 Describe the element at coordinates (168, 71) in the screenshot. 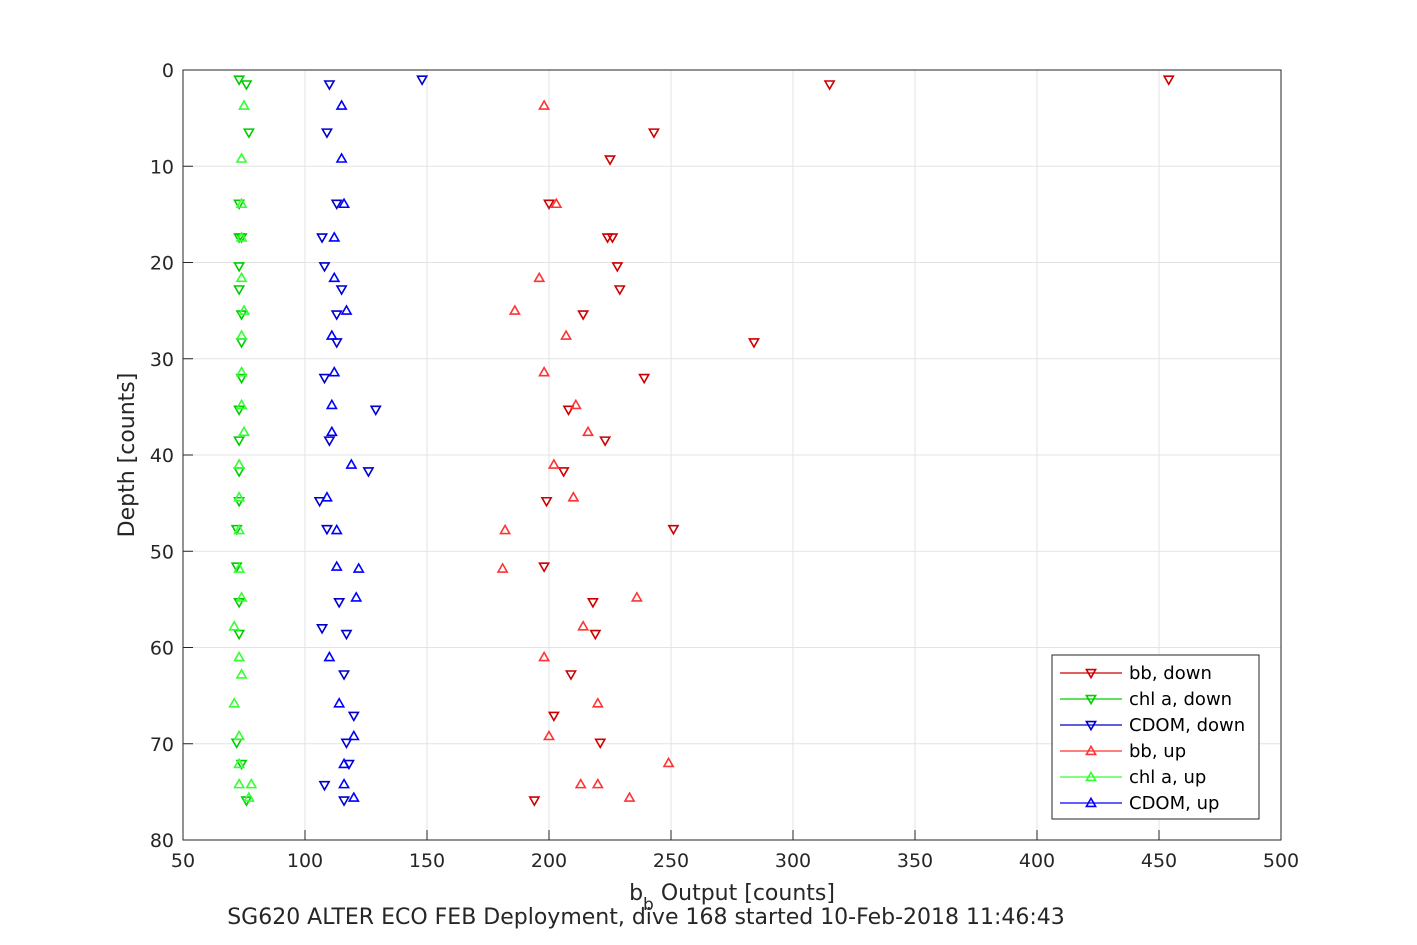

I see `y-tick-label: 0` at that location.